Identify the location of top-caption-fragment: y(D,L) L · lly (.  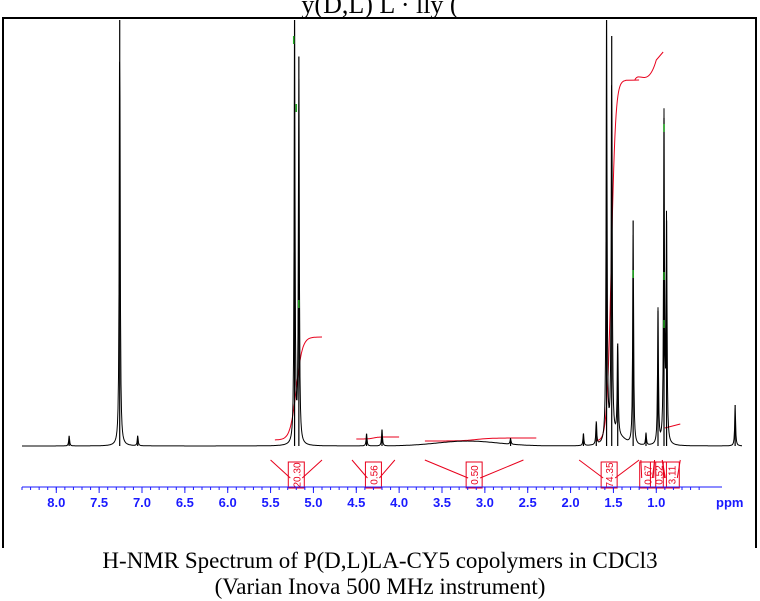
(380, 9).